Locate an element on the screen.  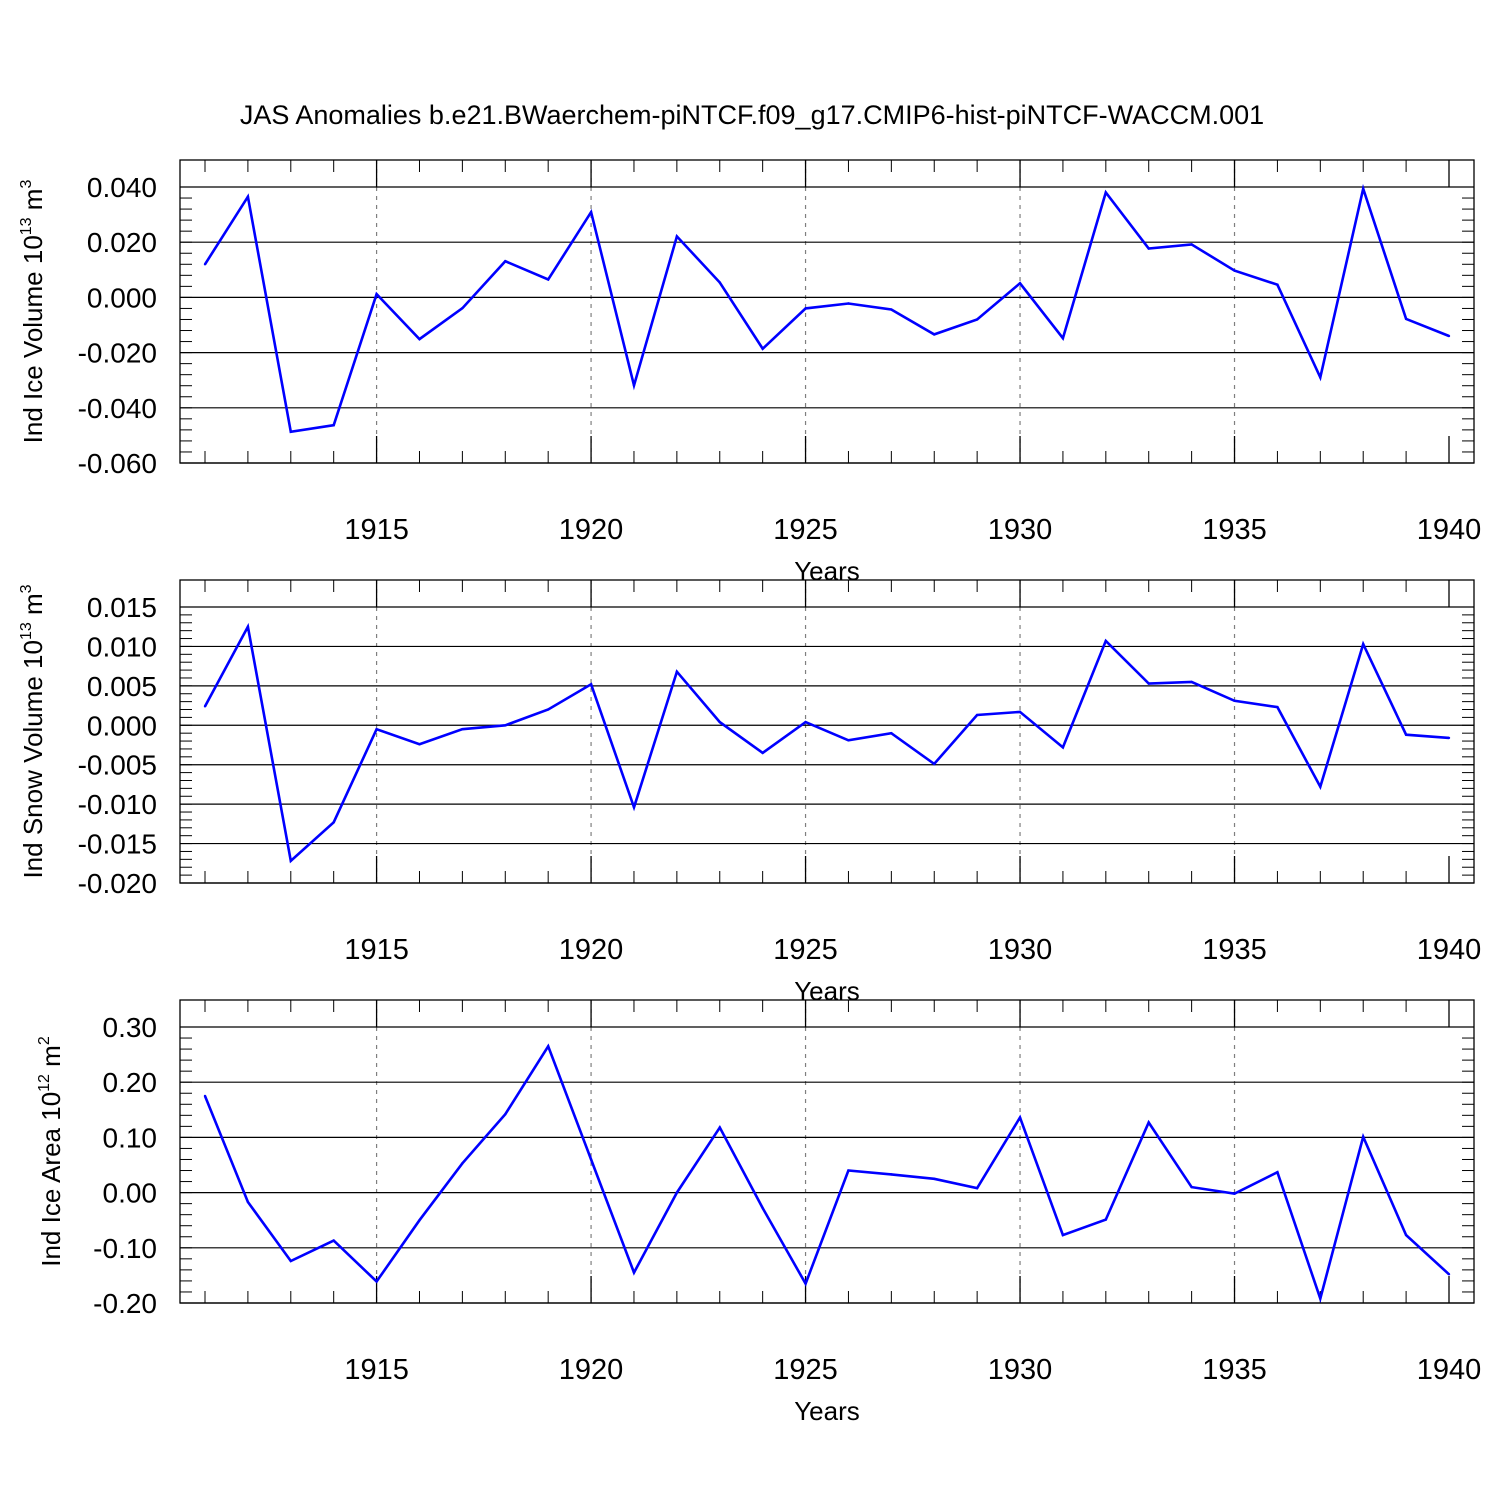
y-tick-label: 0.040 is located at coordinates (122, 187).